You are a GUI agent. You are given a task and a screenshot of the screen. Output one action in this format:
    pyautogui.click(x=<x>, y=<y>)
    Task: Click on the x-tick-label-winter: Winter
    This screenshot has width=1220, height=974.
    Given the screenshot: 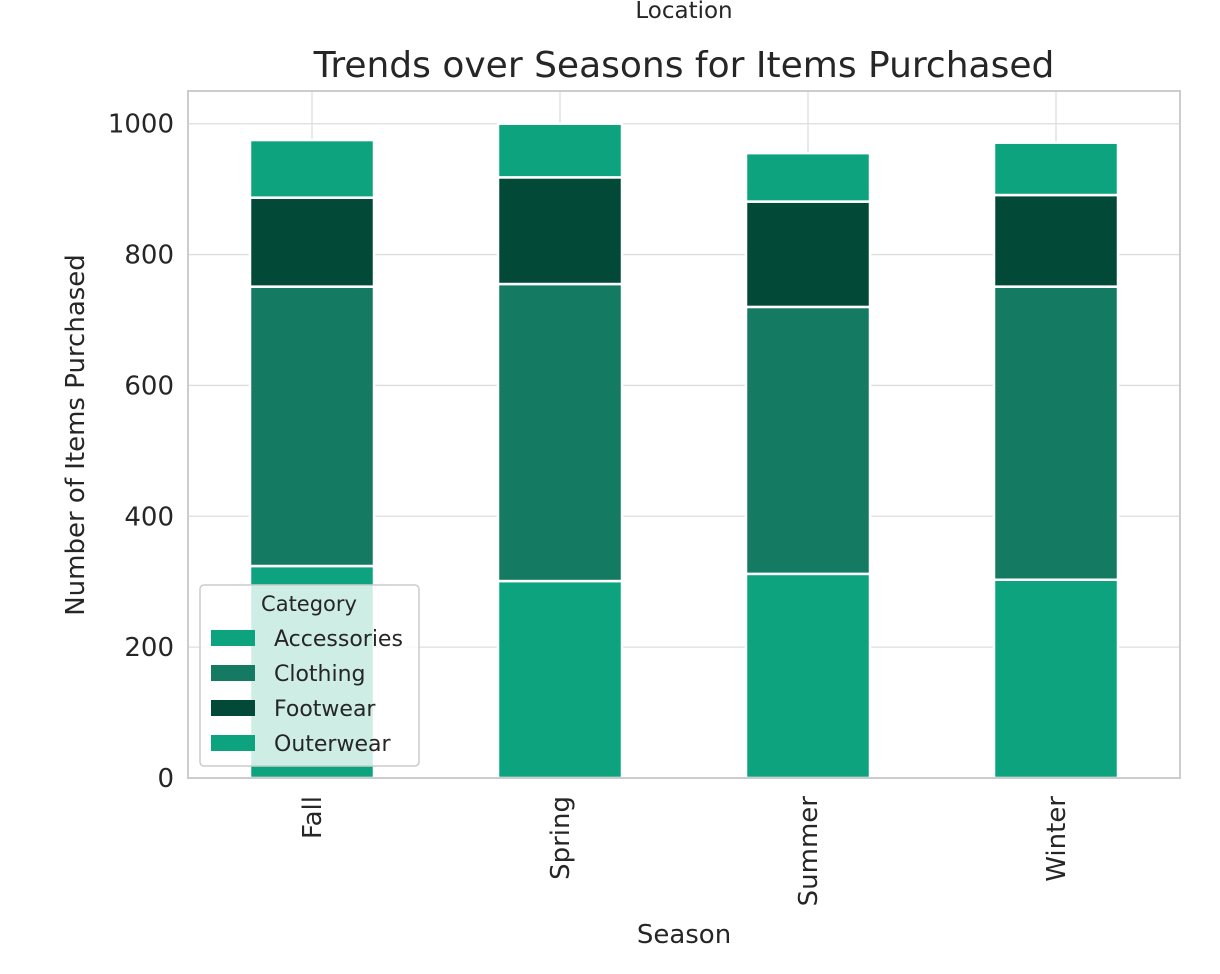 What is the action you would take?
    pyautogui.click(x=1057, y=839)
    